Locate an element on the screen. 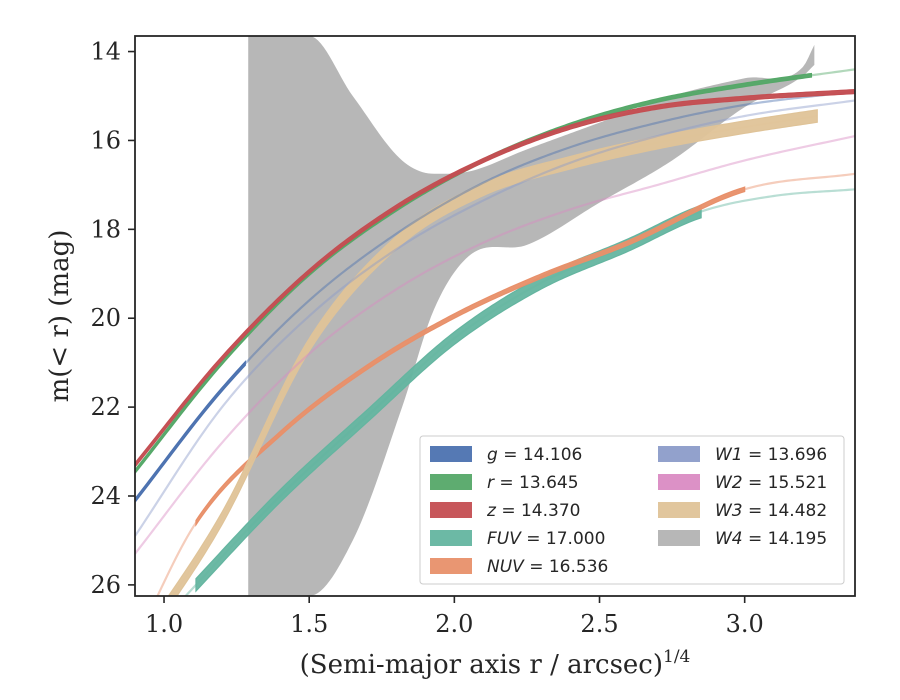  legend-item-fuv: FUV = 17.000 is located at coordinates (517, 539).